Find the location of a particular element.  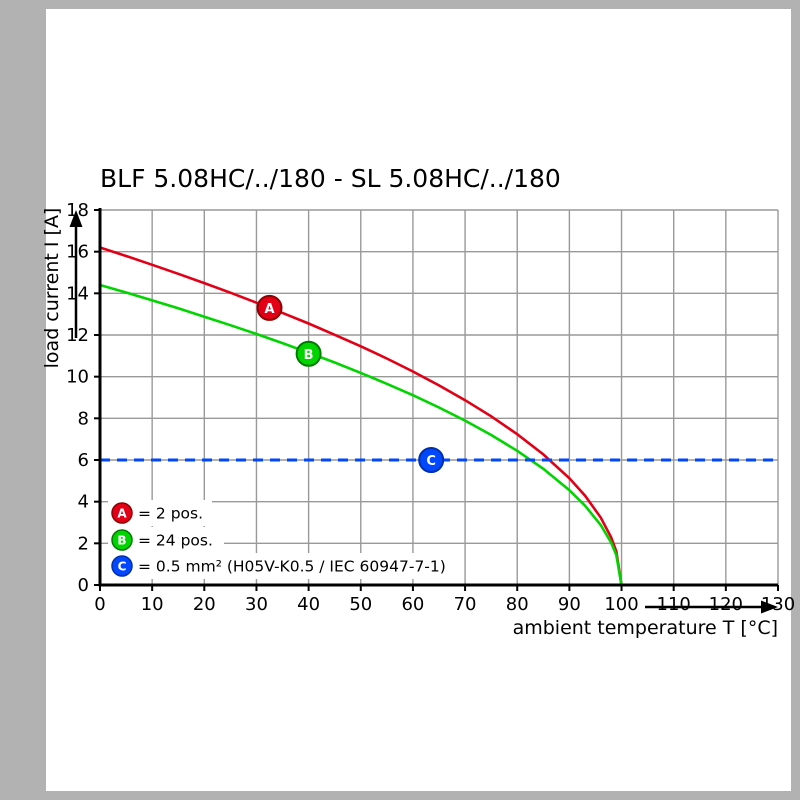

marker-C is located at coordinates (431, 460).